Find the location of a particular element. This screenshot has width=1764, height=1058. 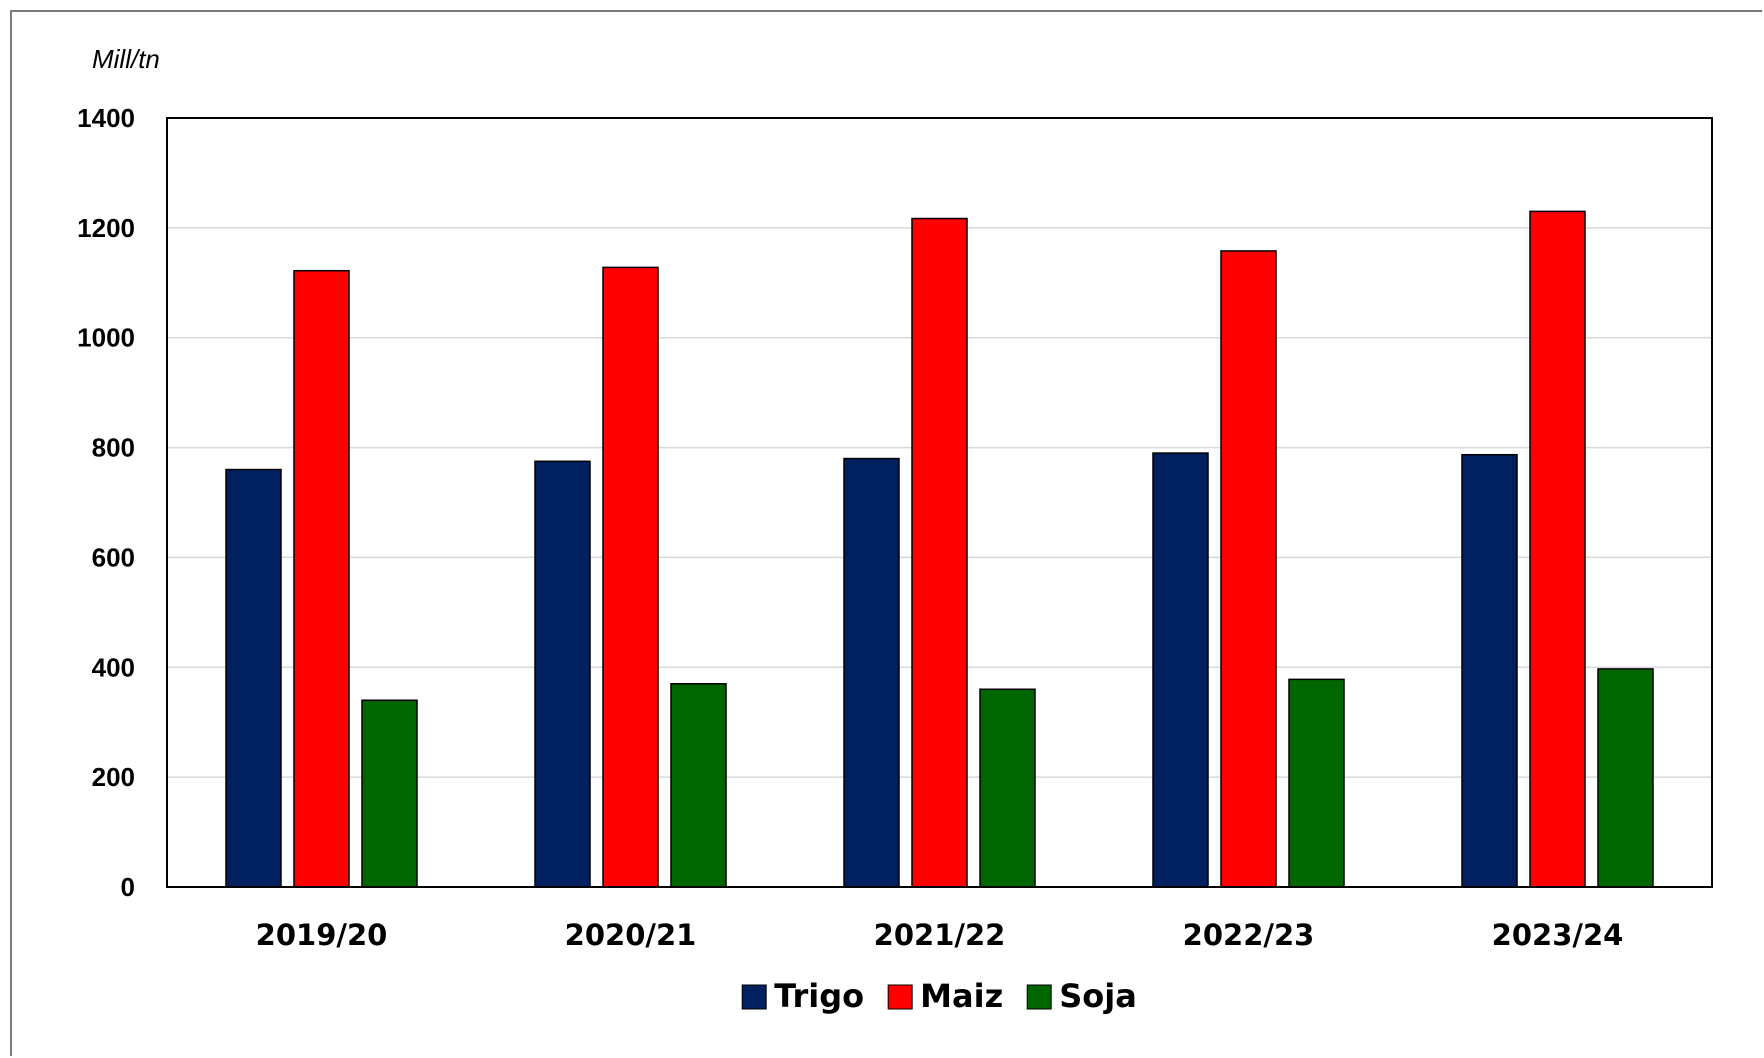

y-axis-unit-label: Mill/tn is located at coordinates (126, 59).